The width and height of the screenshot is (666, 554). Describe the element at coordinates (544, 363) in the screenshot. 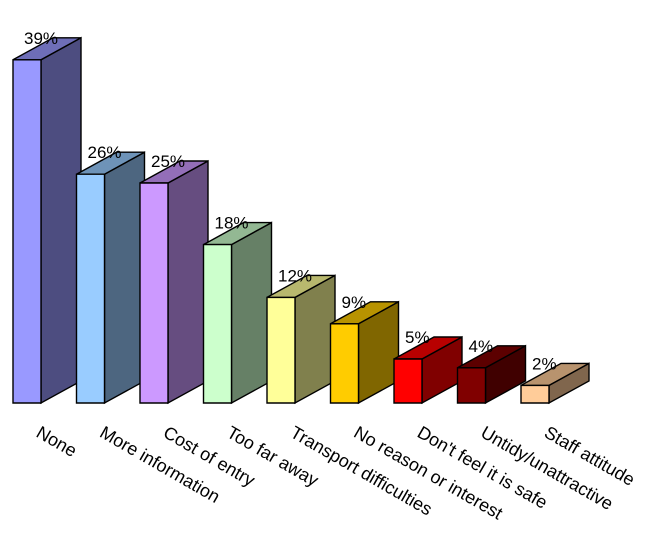

I see `data-label: 2%` at that location.